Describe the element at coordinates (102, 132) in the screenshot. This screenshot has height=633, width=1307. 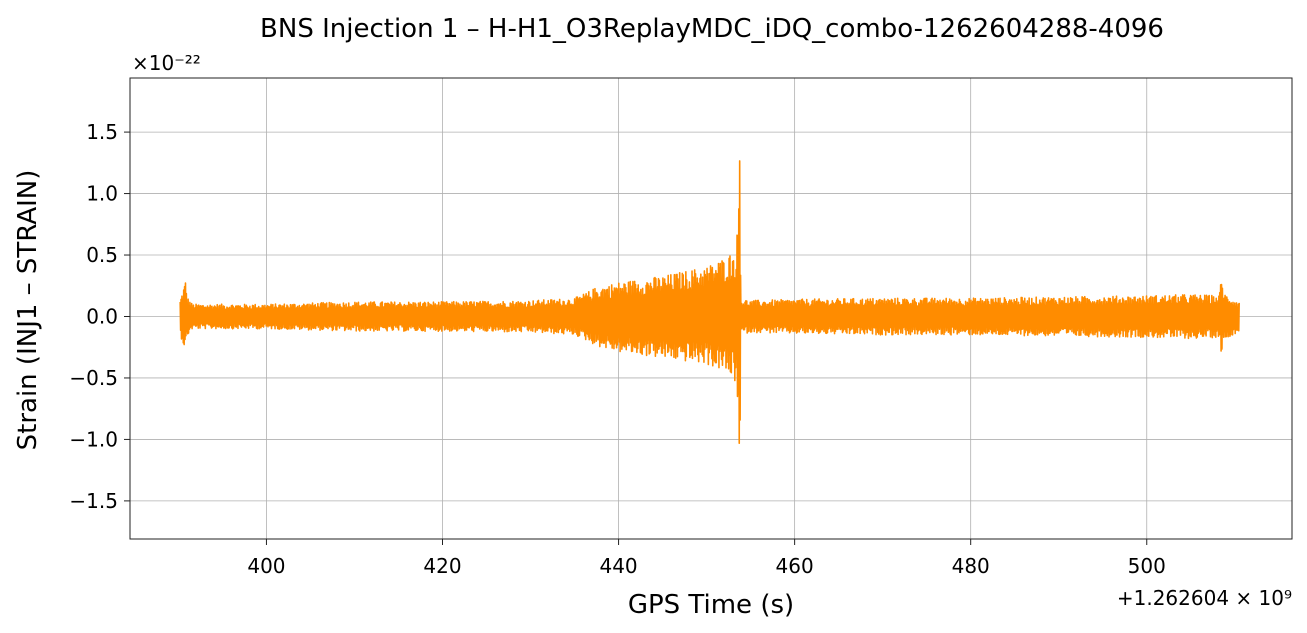
I see `y-tick-label: 1.5` at that location.